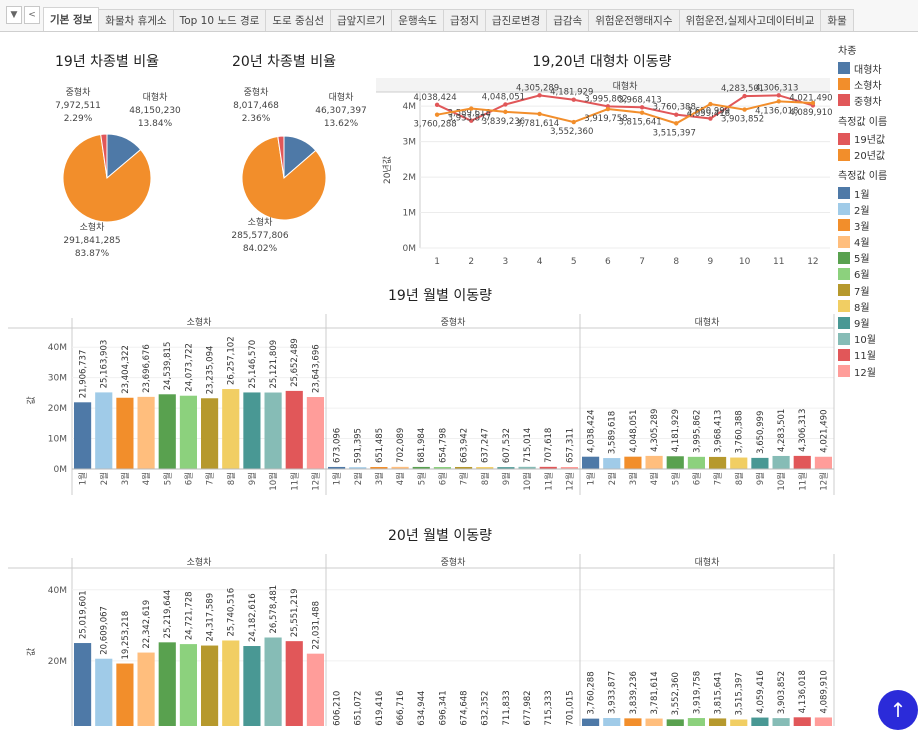  What do you see at coordinates (878, 193) in the screenshot?
I see `legend-month-item: 1월` at bounding box center [878, 193].